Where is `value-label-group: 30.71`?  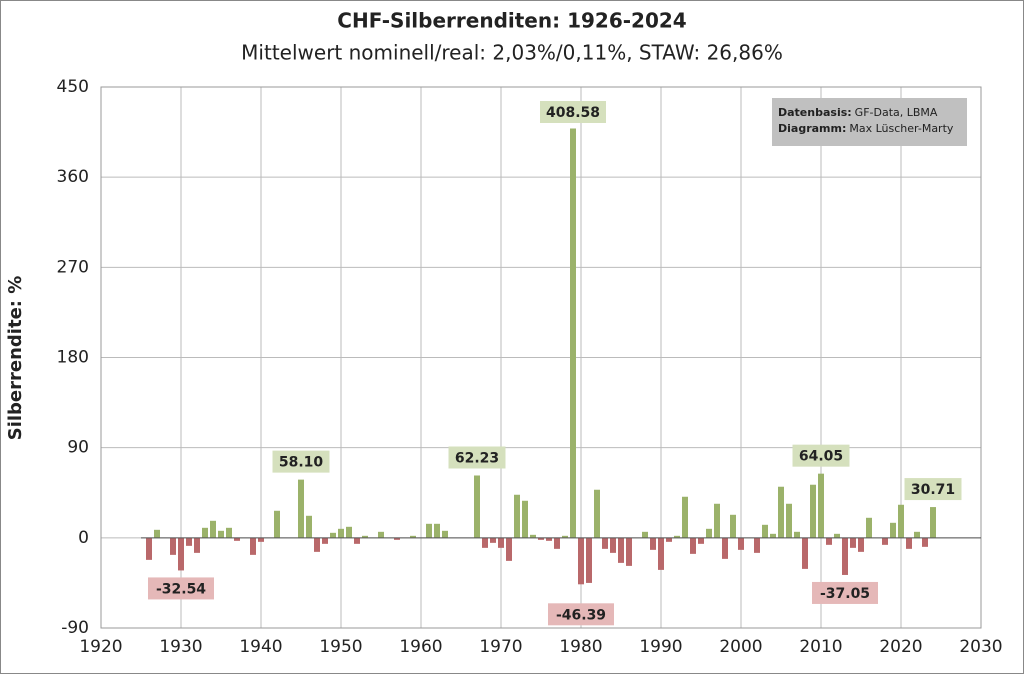 value-label-group: 30.71 is located at coordinates (933, 489).